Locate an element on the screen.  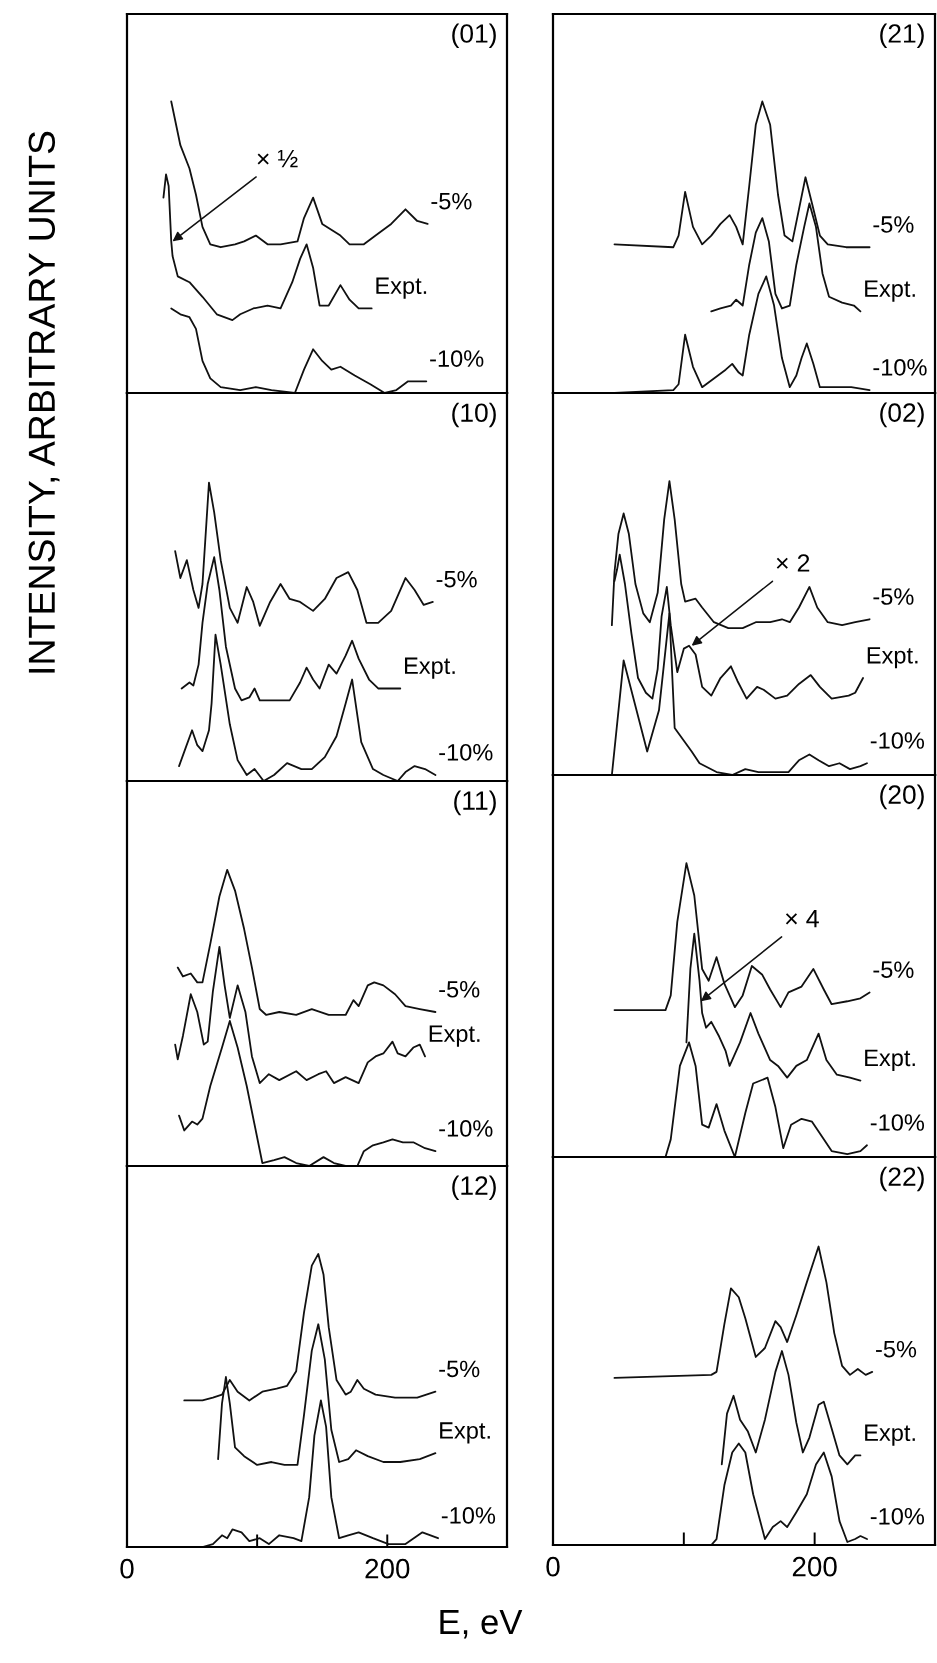
chart-title: (10) is located at coordinates (474, 415).